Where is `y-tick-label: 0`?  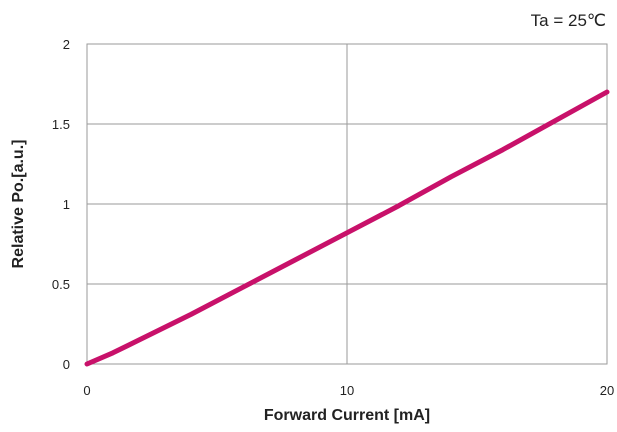 y-tick-label: 0 is located at coordinates (66, 364).